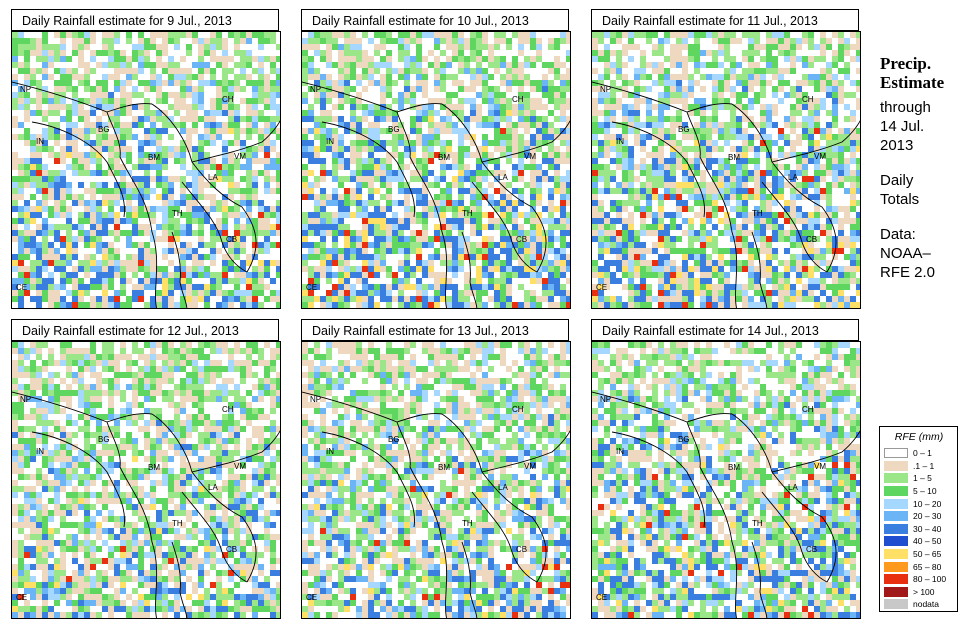 The height and width of the screenshot is (639, 967). What do you see at coordinates (902, 126) in the screenshot?
I see `date-line1: 14 Jul.` at bounding box center [902, 126].